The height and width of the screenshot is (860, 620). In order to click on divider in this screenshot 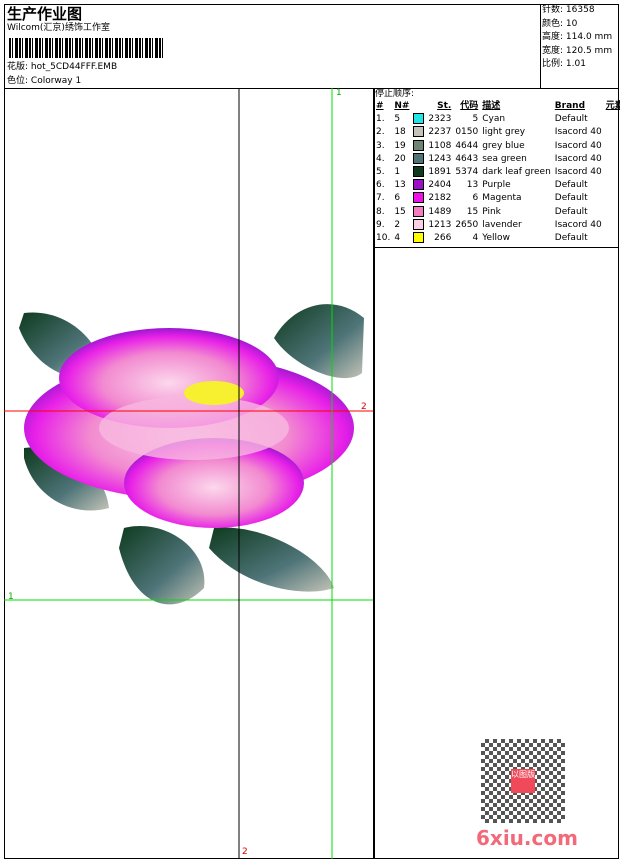, I will do `click(374, 473)`.